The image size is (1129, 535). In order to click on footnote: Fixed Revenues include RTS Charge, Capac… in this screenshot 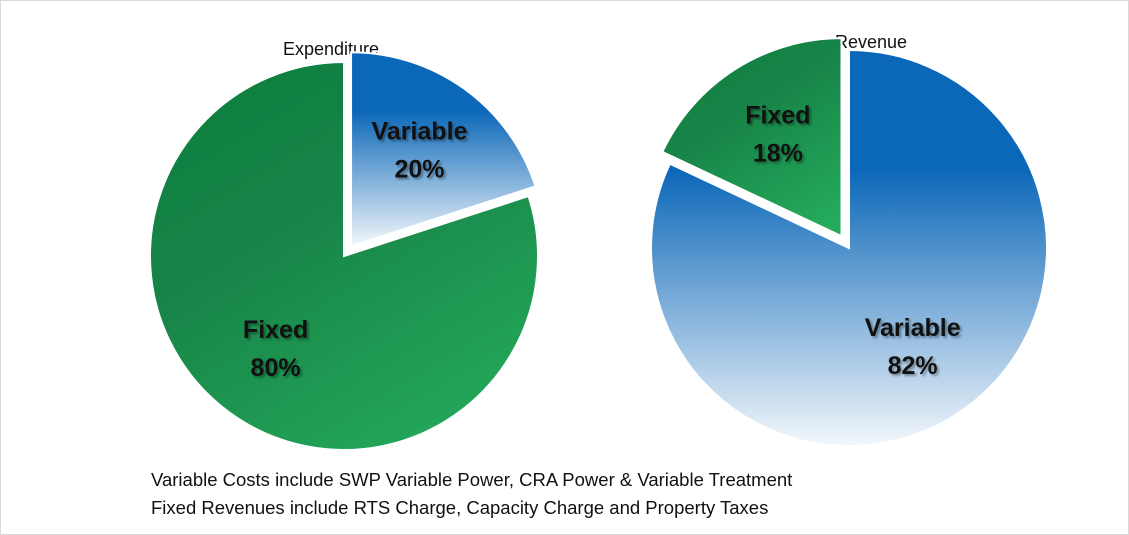, I will do `click(460, 507)`.